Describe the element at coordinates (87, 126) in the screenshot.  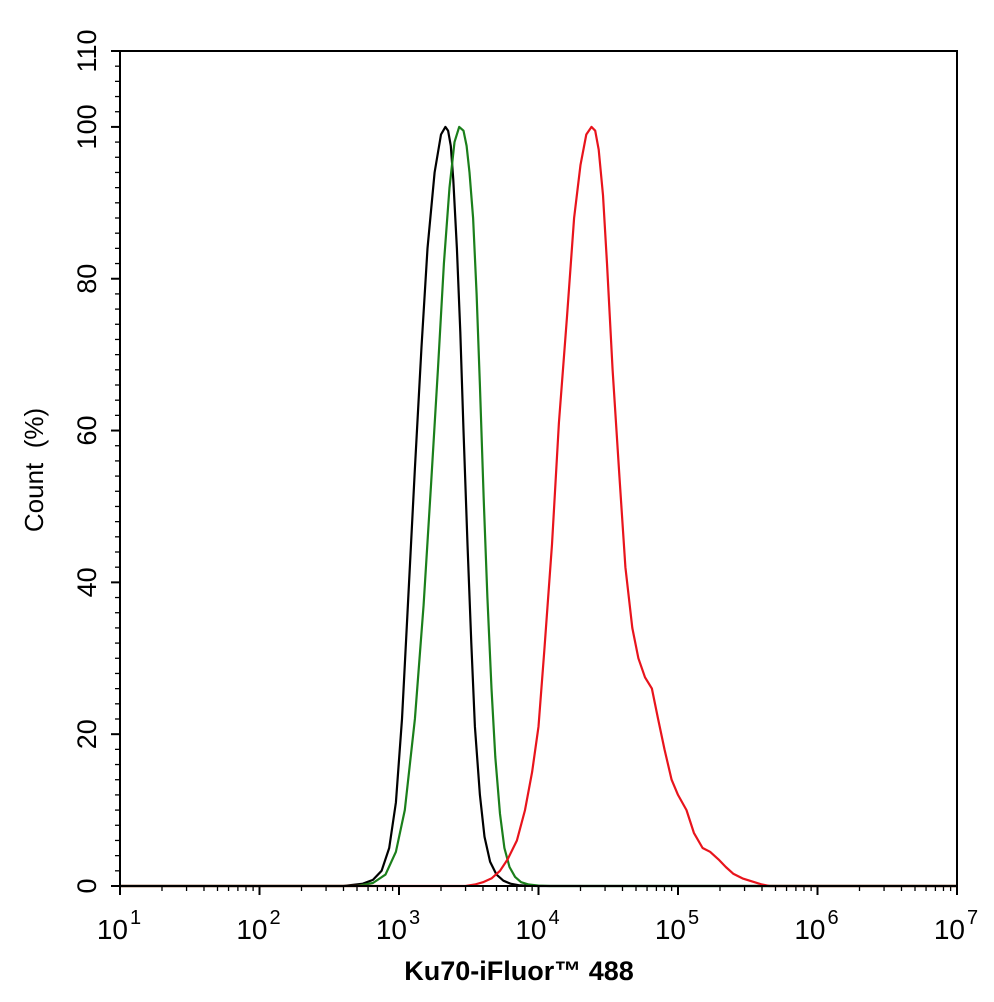
I see `y-tick-label: 100` at that location.